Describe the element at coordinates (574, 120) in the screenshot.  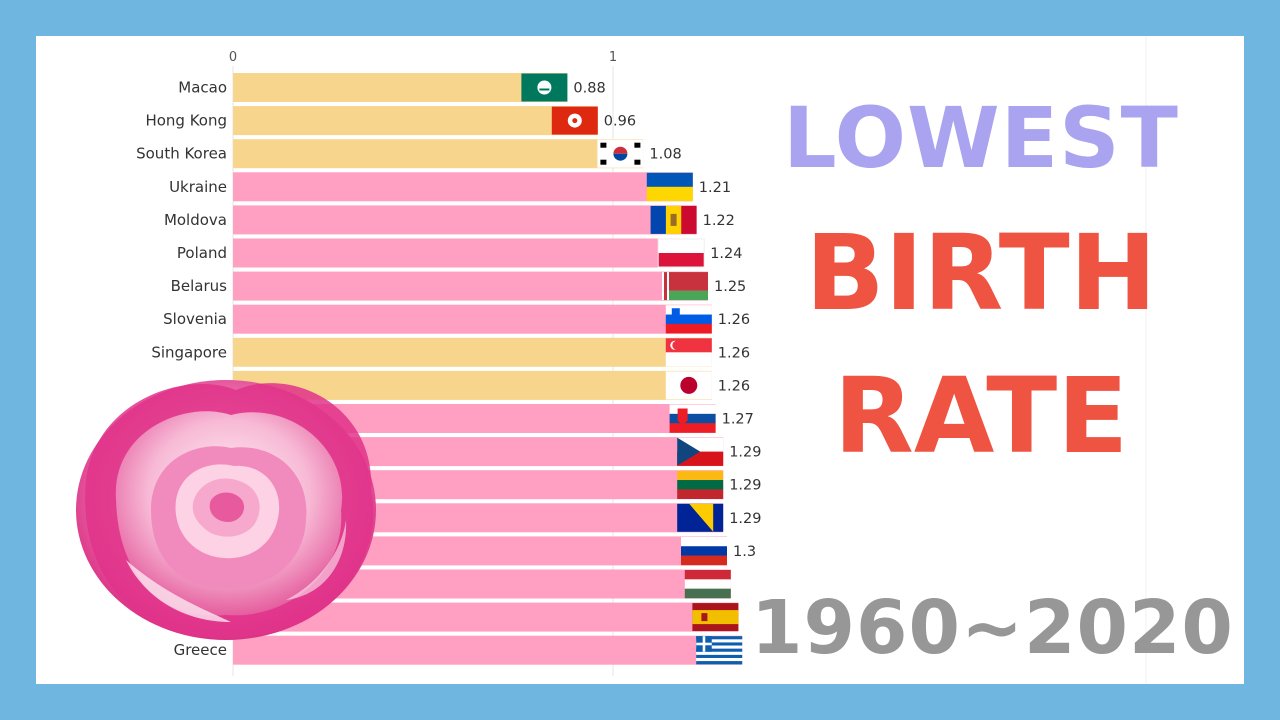
I see `hong-kong-flag` at that location.